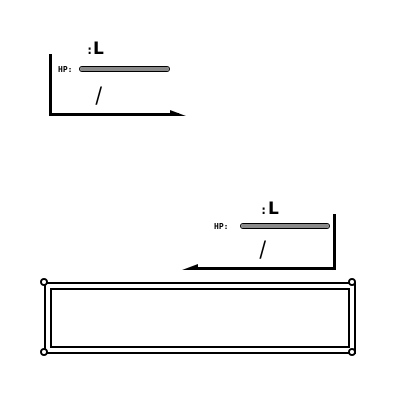 The image size is (400, 400). Describe the element at coordinates (44, 282) in the screenshot. I see `dialog-corner-top-left` at that location.